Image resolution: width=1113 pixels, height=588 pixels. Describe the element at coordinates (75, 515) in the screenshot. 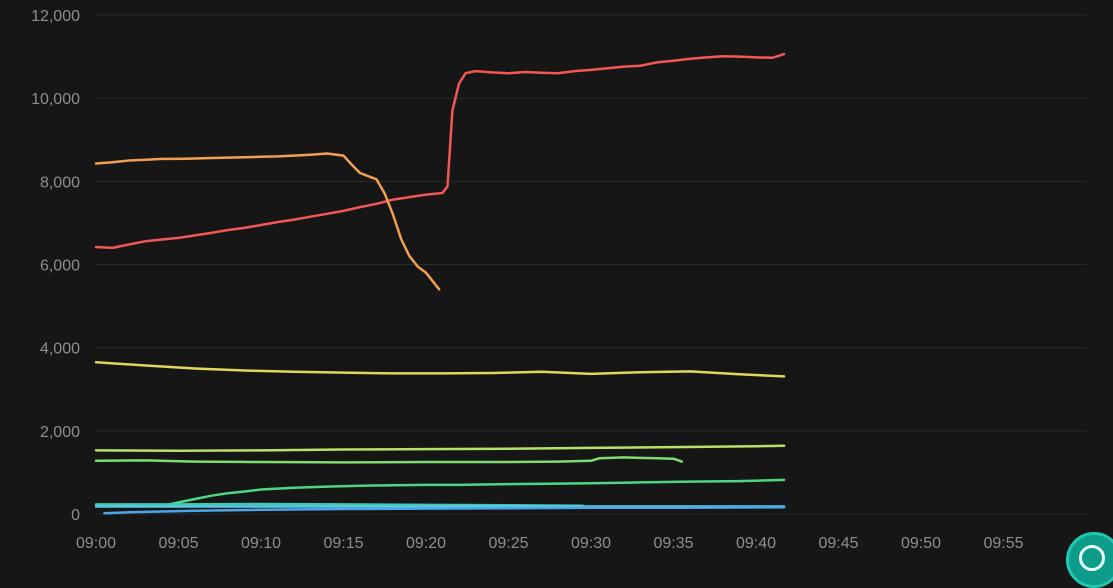

I see `y-tick-label: 0` at that location.